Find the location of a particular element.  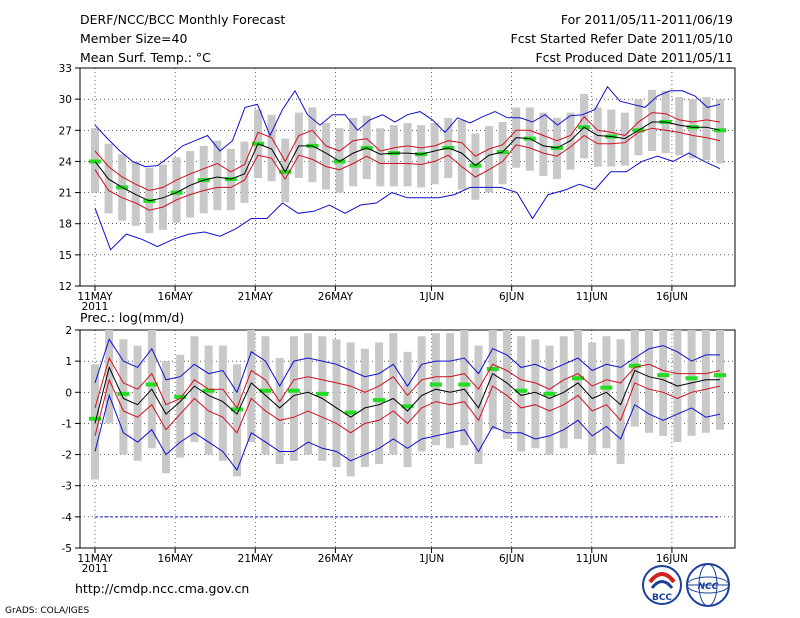

prec-ytick-label: -1 is located at coordinates (67, 424).